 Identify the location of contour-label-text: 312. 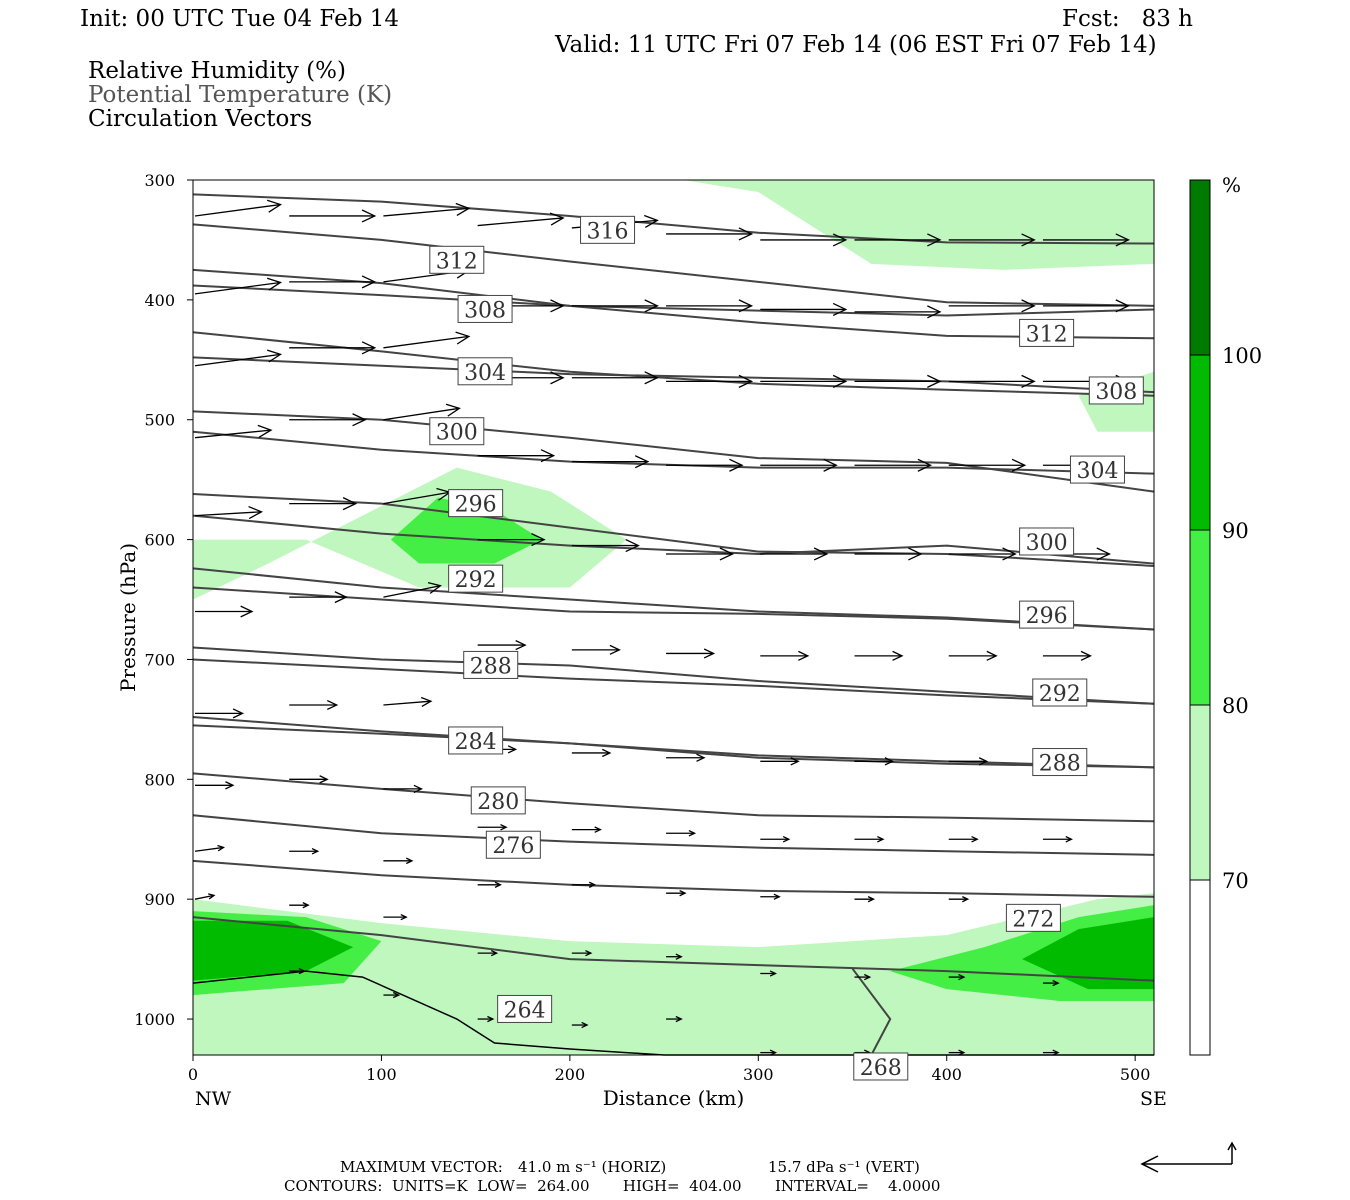
(1047, 334).